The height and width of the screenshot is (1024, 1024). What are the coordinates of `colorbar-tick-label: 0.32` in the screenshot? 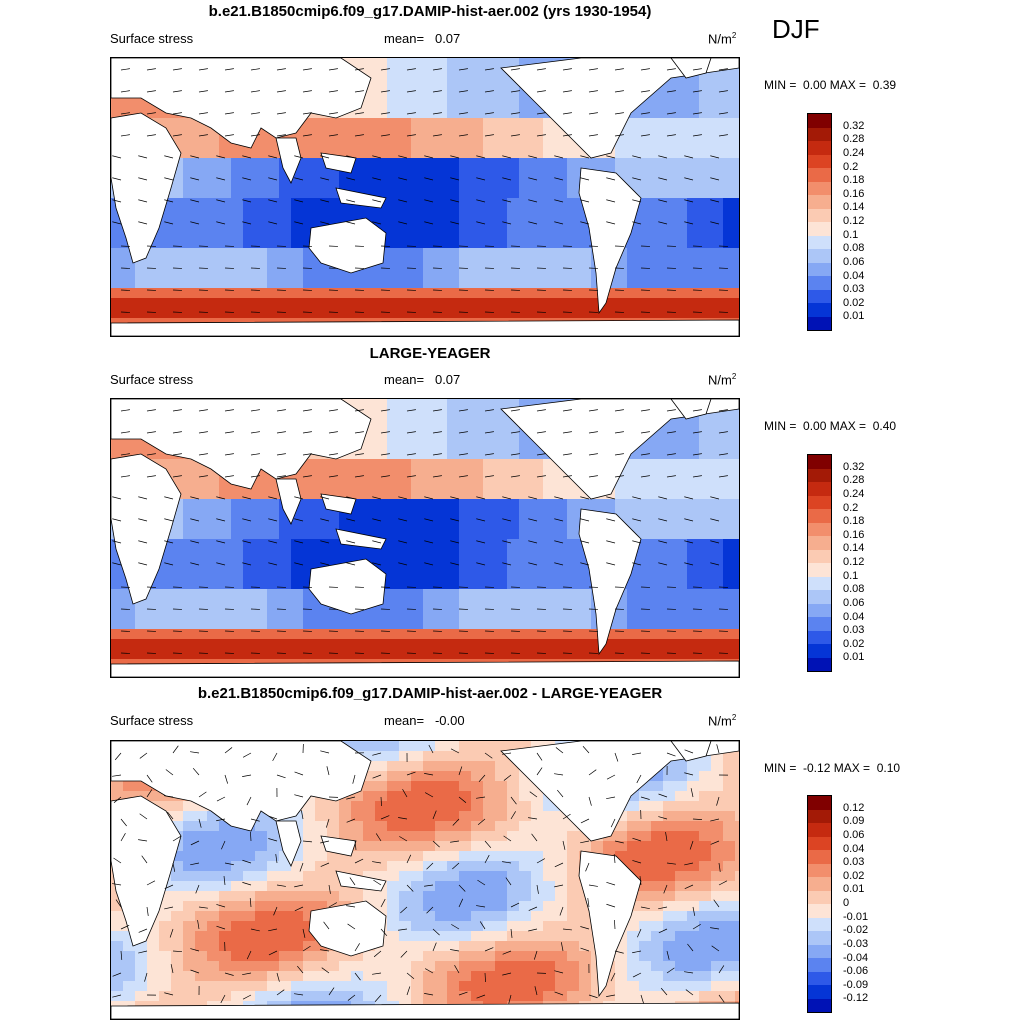 It's located at (854, 125).